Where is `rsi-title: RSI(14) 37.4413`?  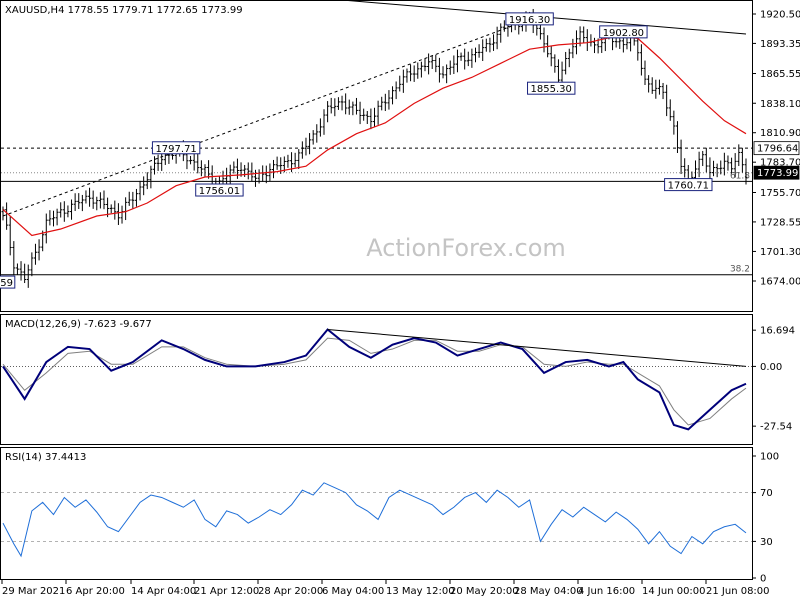
rsi-title: RSI(14) 37.4413 is located at coordinates (45, 457).